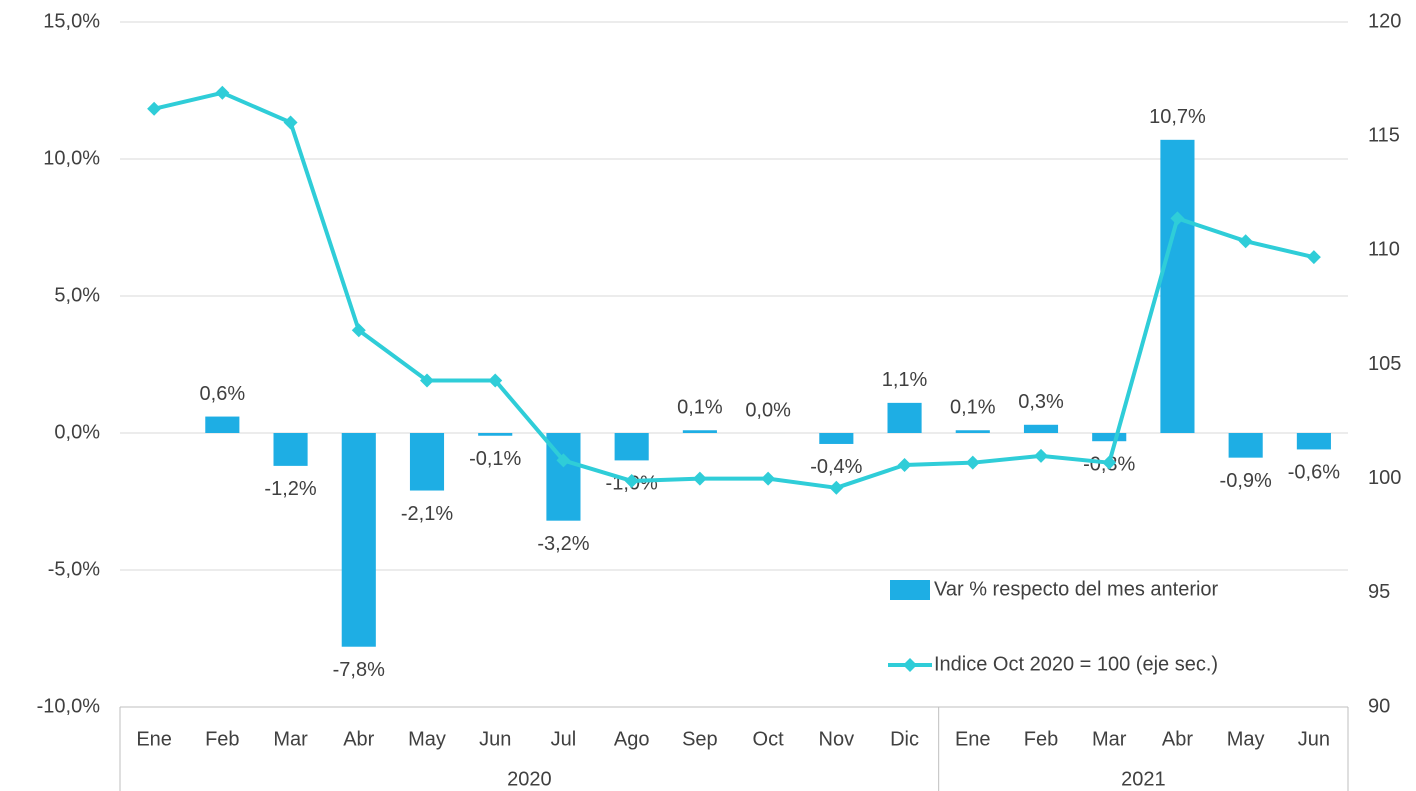  What do you see at coordinates (700, 739) in the screenshot?
I see `x-tick-label: Sep` at bounding box center [700, 739].